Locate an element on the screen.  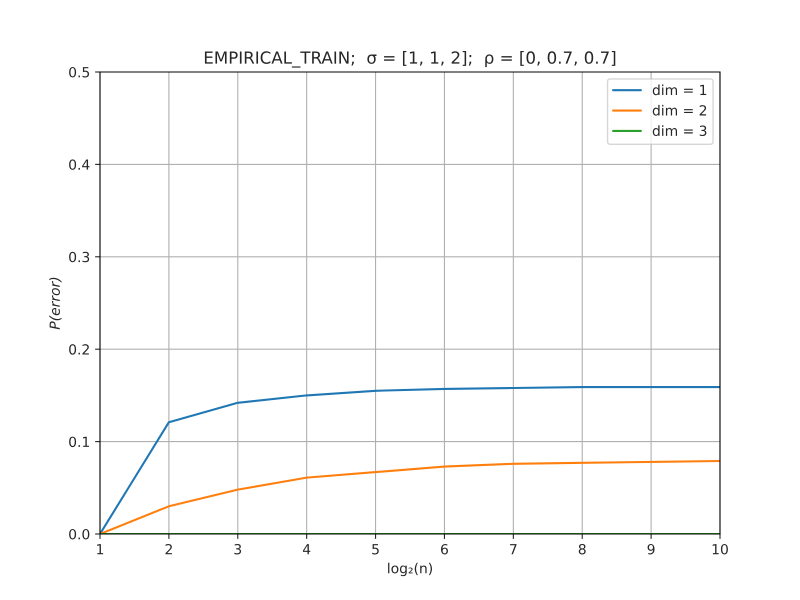
x-tick-label: 8 is located at coordinates (582, 549).